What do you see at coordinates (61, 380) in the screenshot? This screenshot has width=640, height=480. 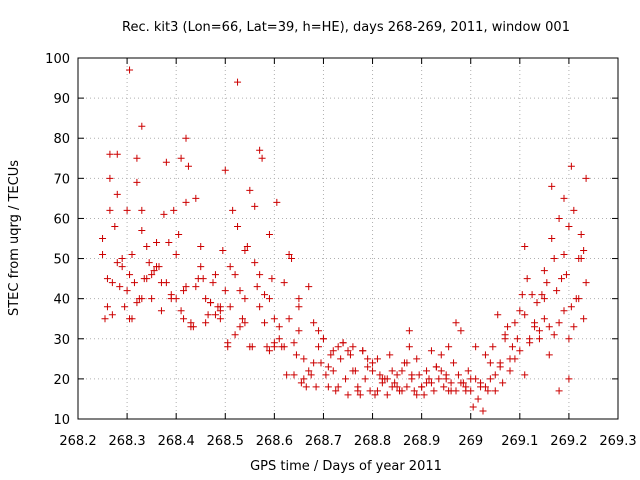 I see `y-tick-label: 20` at bounding box center [61, 380].